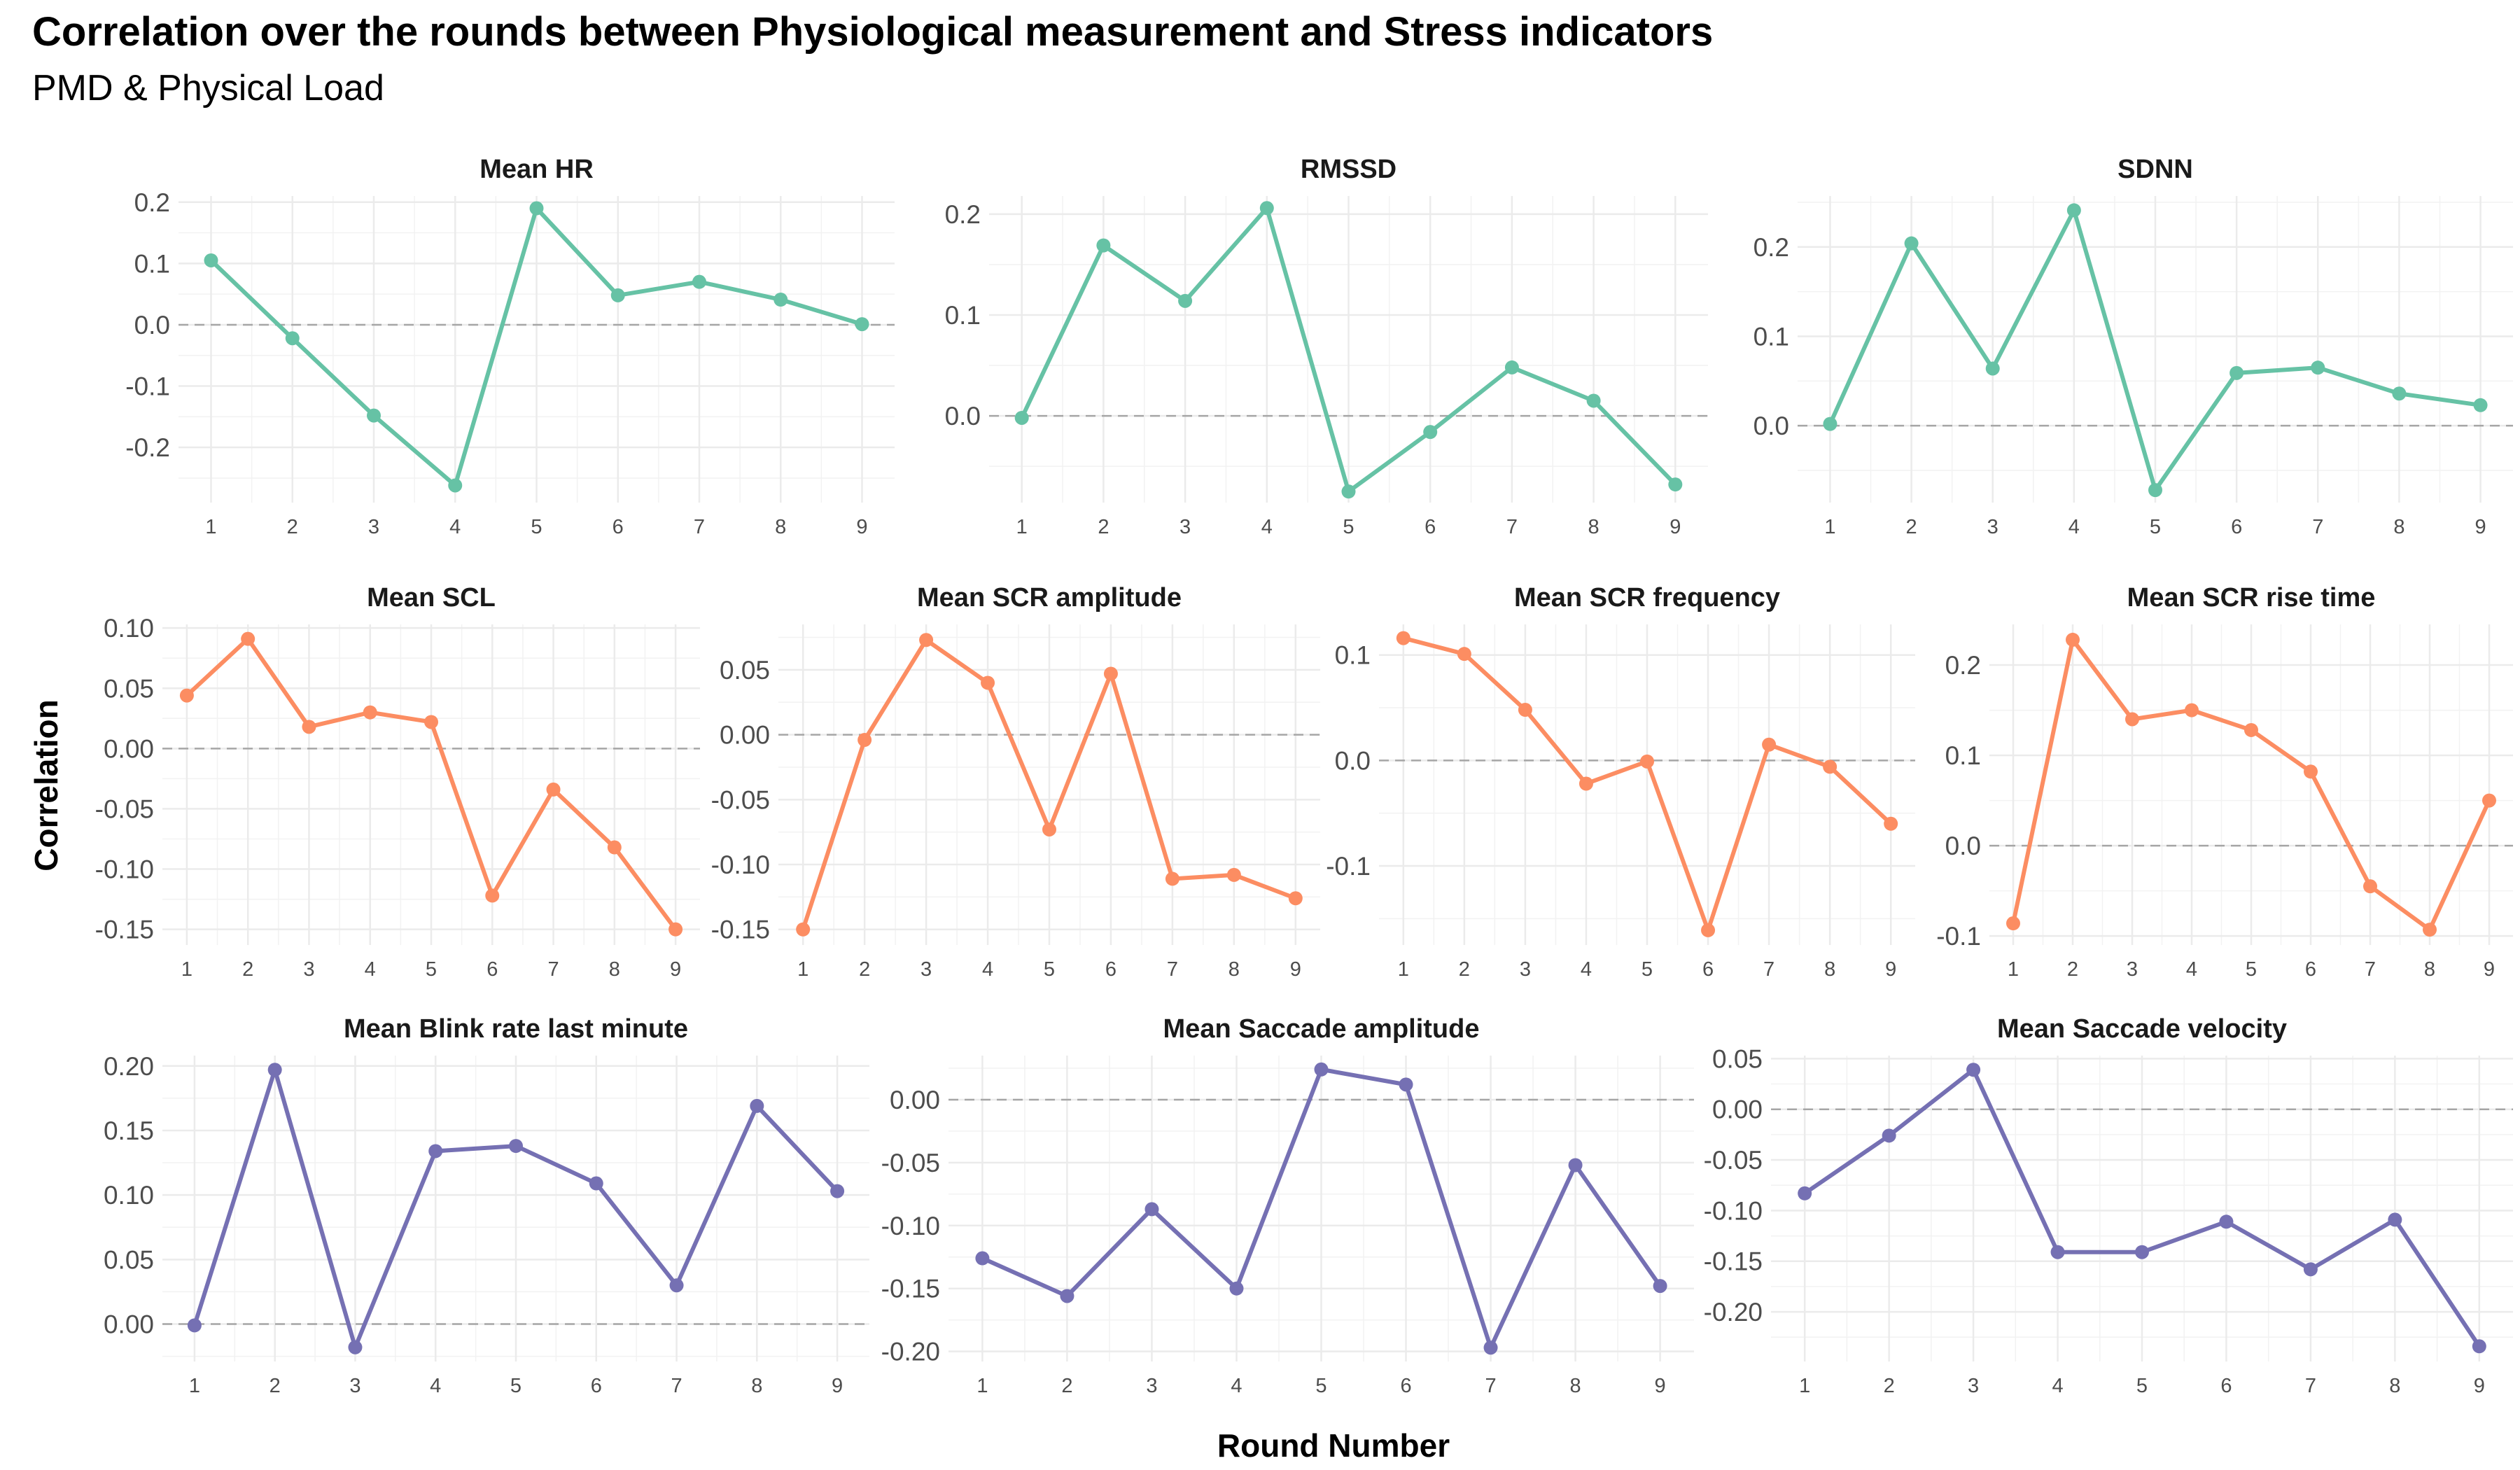 This screenshot has height=1470, width=2520. What do you see at coordinates (1733, 1312) in the screenshot?
I see `y-tick-label: -0.20` at bounding box center [1733, 1312].